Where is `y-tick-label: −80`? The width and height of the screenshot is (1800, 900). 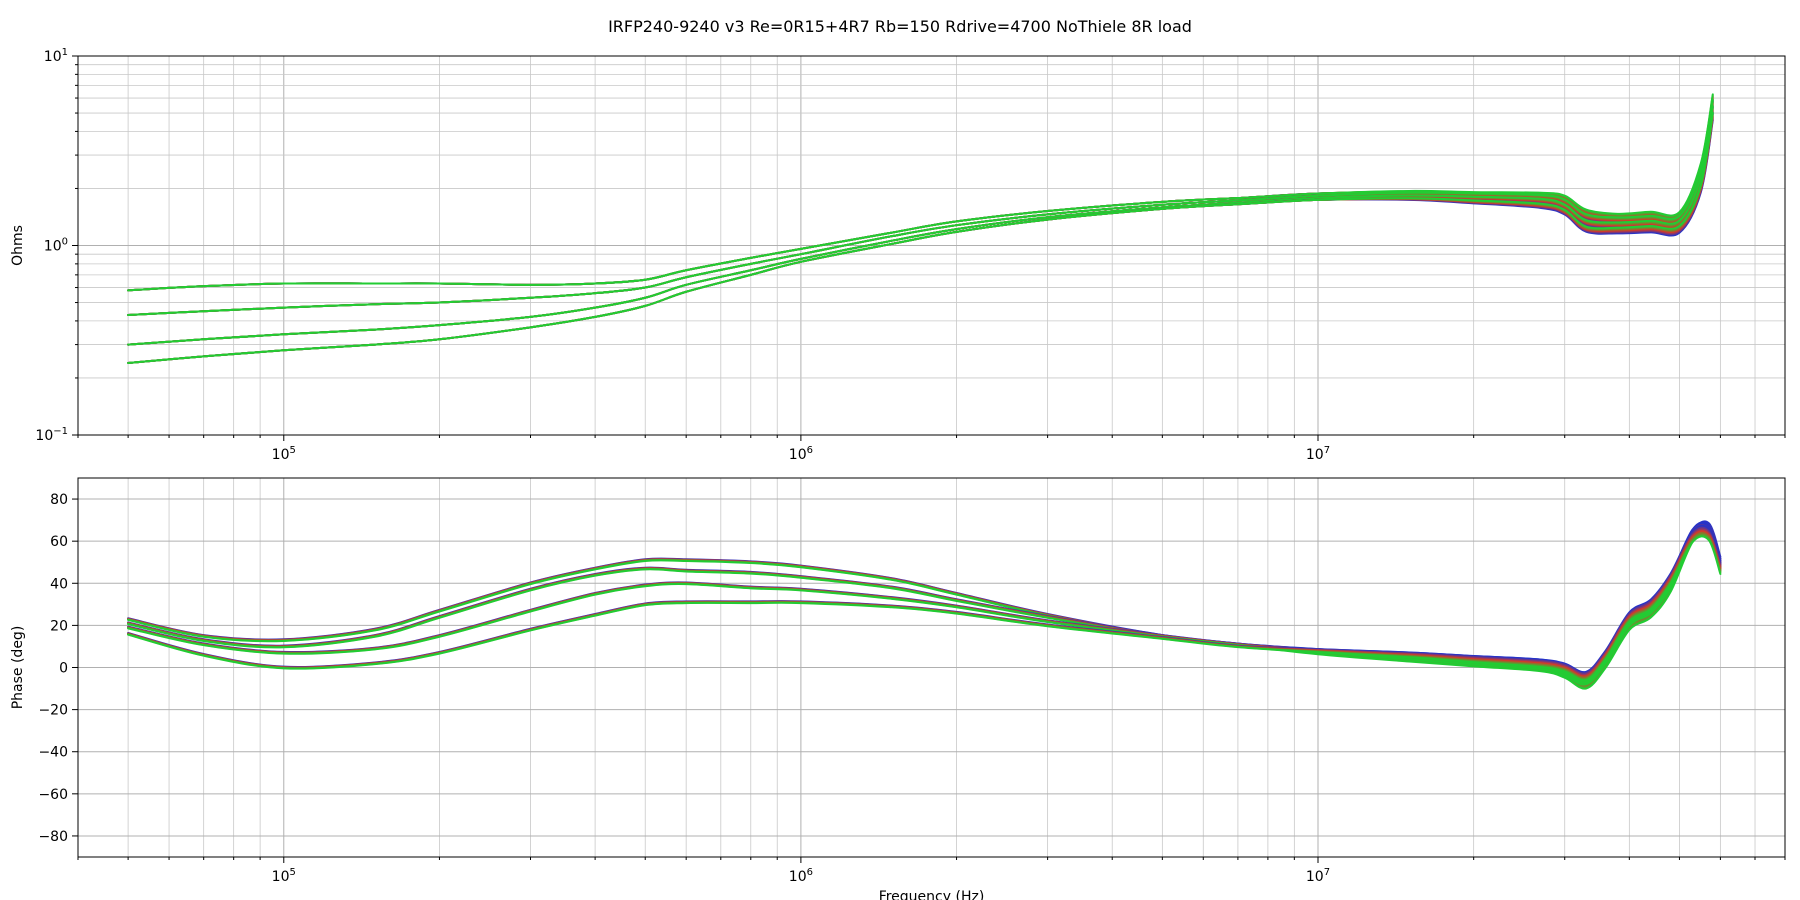
y-tick-label: −80 is located at coordinates (53, 837).